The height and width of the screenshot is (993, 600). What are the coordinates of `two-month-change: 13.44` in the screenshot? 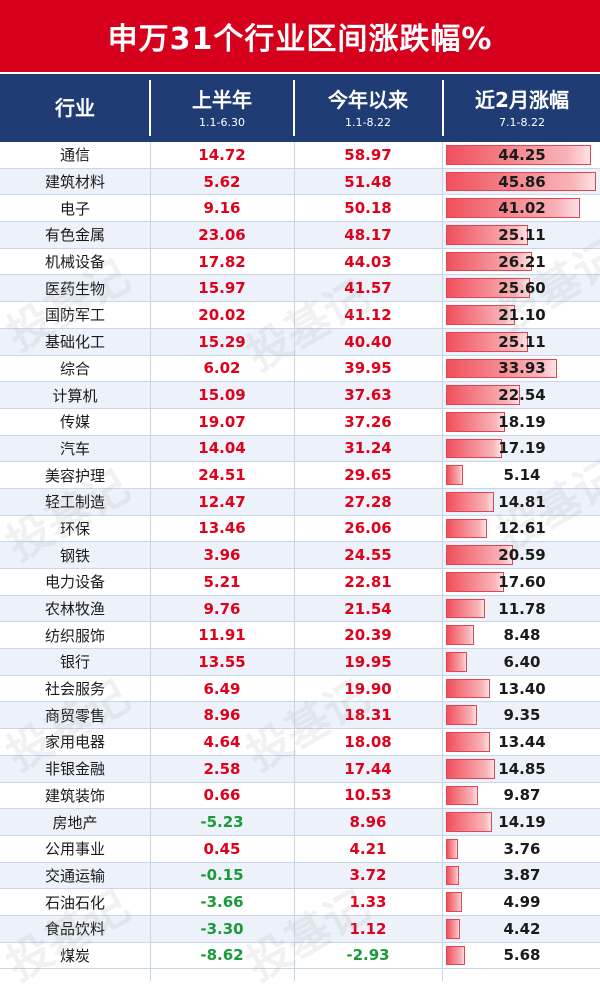 It's located at (522, 742).